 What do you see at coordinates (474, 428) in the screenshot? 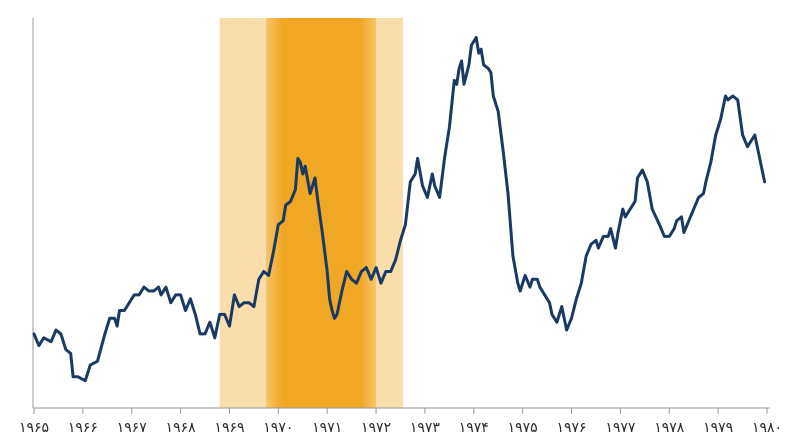
I see `x-tick-label-9: ۱۹۷۴` at bounding box center [474, 428].